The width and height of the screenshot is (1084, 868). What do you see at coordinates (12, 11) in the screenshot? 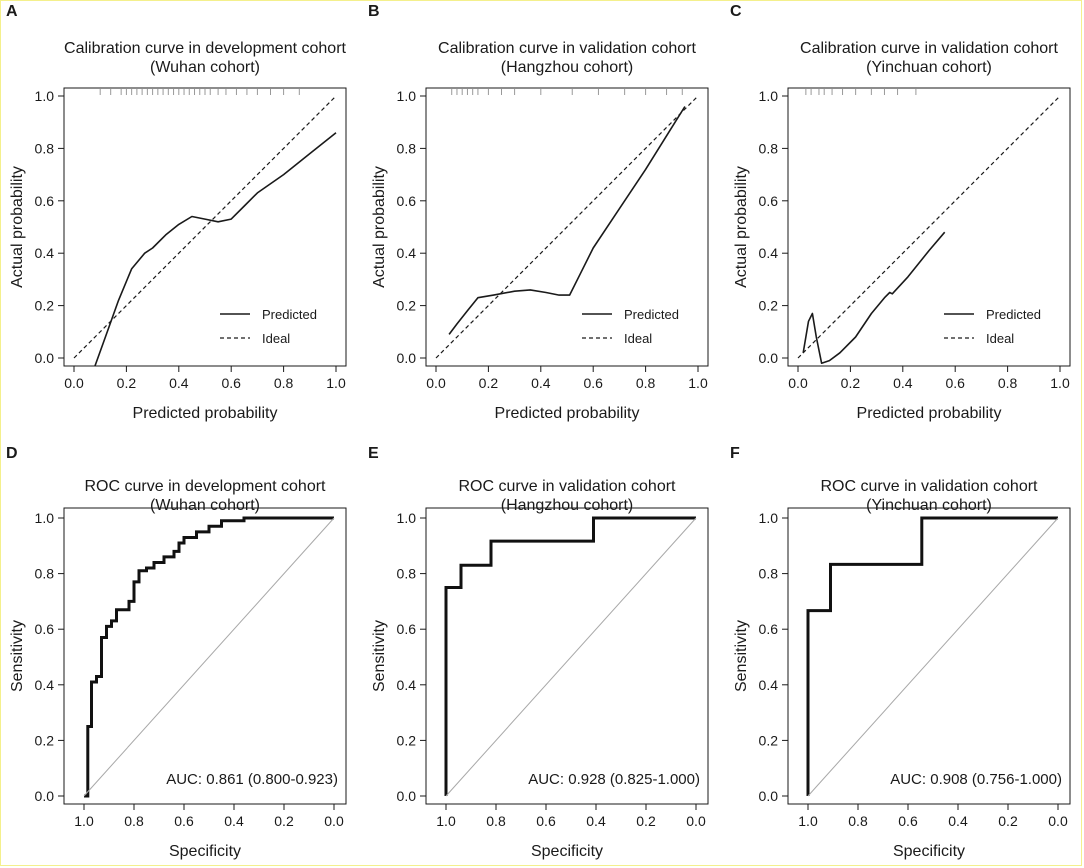
I see `panel-letter: A` at bounding box center [12, 11].